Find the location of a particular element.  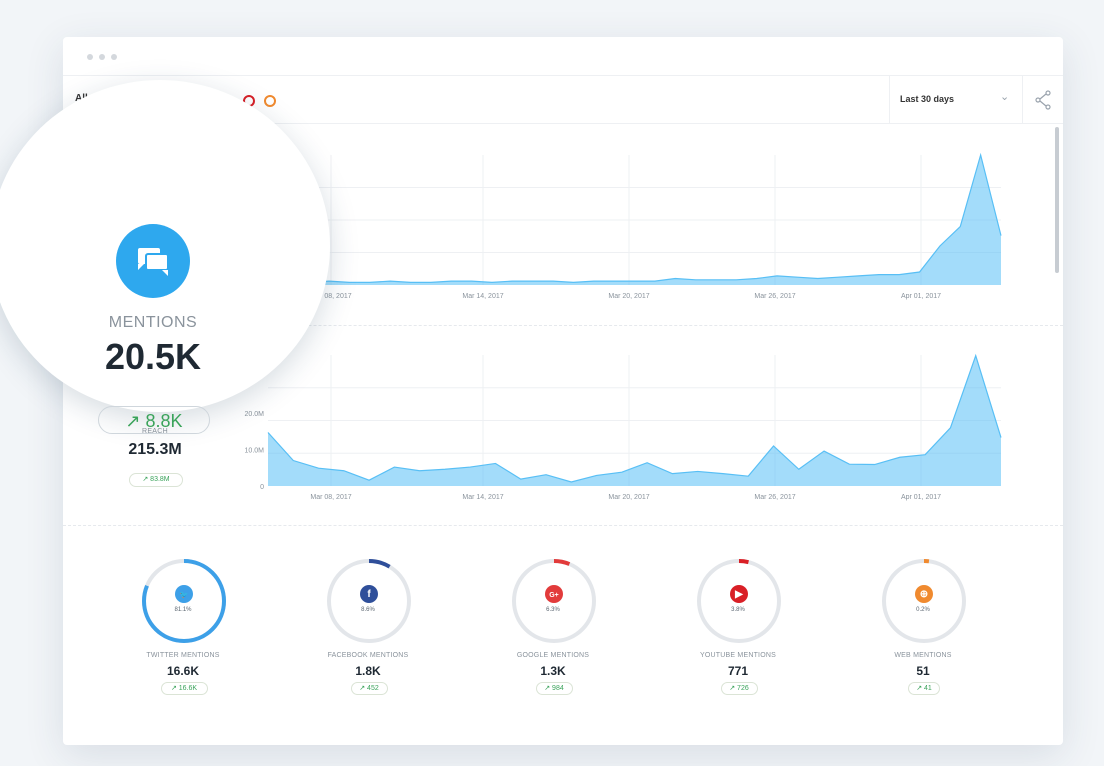

source-percent: 8.6% is located at coordinates (368, 610).